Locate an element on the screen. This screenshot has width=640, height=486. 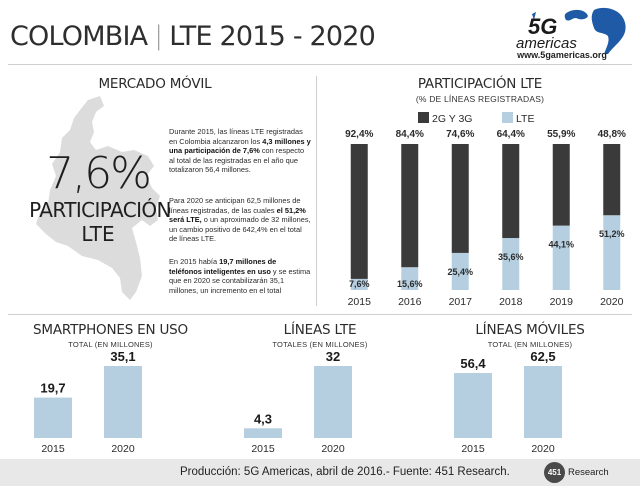
lineas-lte-bar-chart: 4,3 2015 32 2020 is located at coordinates (298, 402).